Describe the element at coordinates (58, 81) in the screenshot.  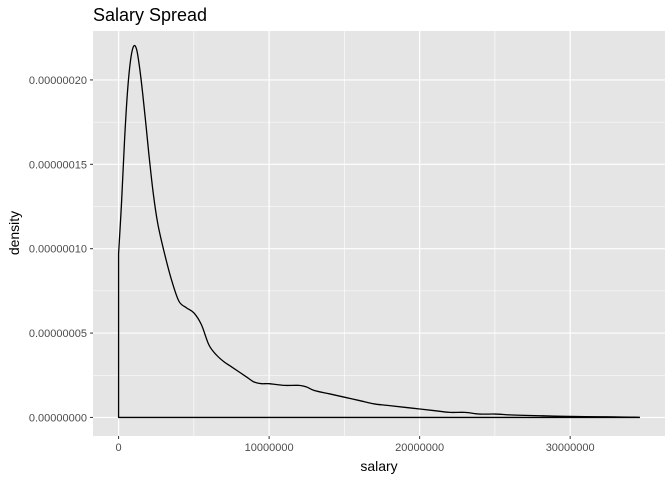
I see `y-tick-label: 0.00000020` at that location.